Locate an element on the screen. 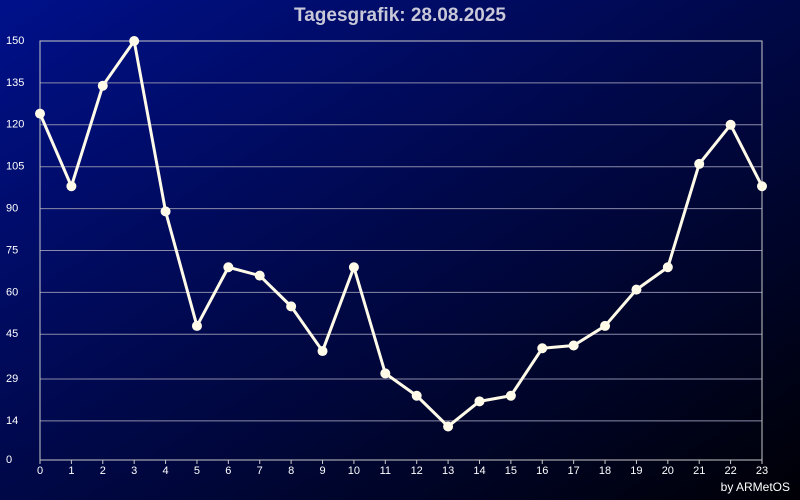 The height and width of the screenshot is (500, 800). x-tick-label: 21 is located at coordinates (699, 471).